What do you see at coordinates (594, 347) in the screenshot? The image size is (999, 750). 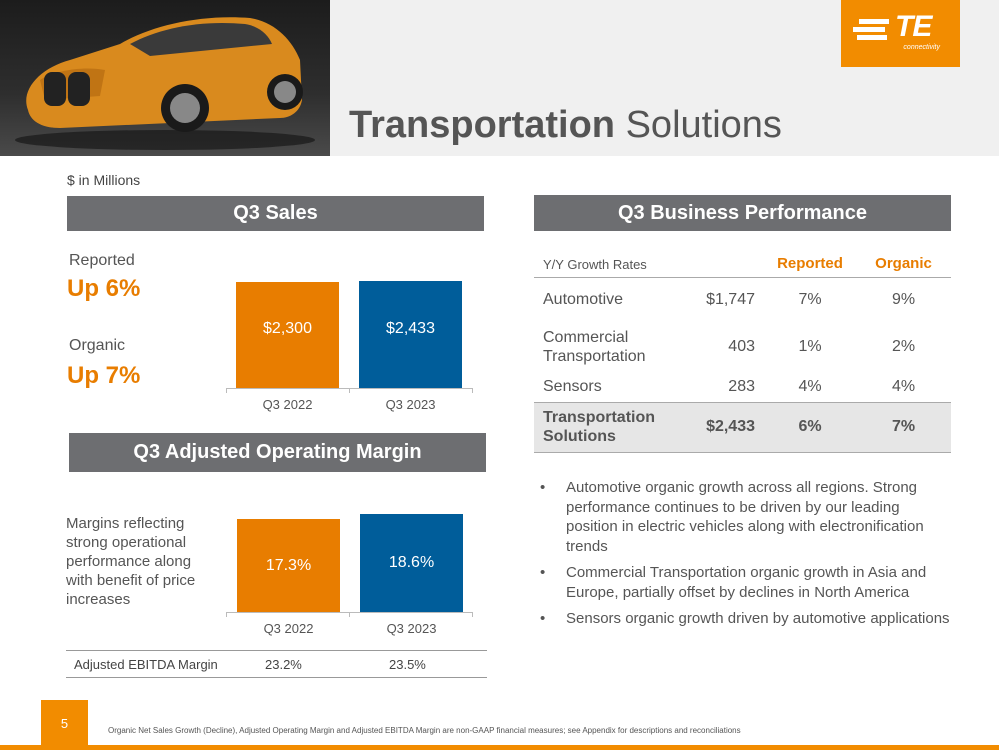 I see `row-segment: Commercial Transportation` at bounding box center [594, 347].